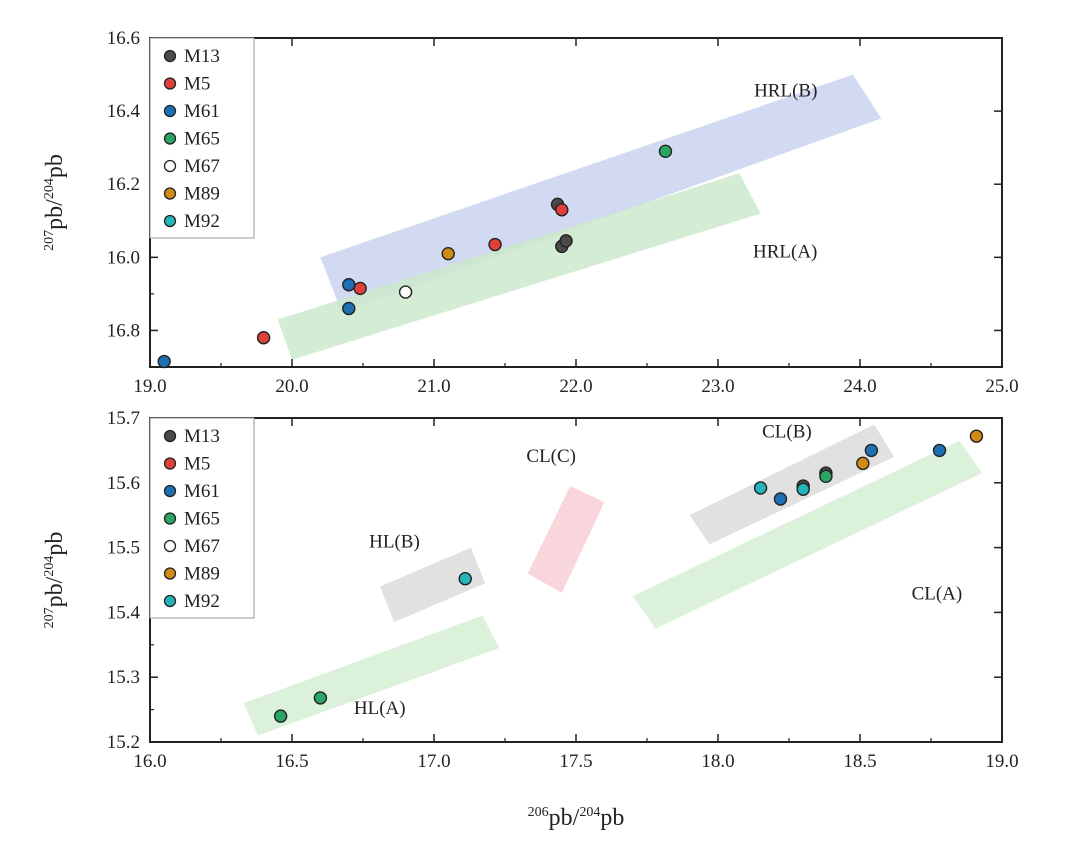  What do you see at coordinates (149, 386) in the screenshot?
I see `top-x-tick-label: 19.0` at bounding box center [149, 386].